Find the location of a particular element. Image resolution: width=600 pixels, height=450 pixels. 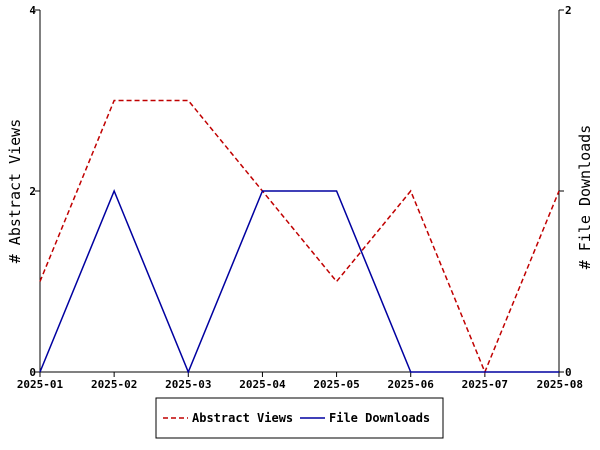

y-tick-label: 4 is located at coordinates (32, 10).